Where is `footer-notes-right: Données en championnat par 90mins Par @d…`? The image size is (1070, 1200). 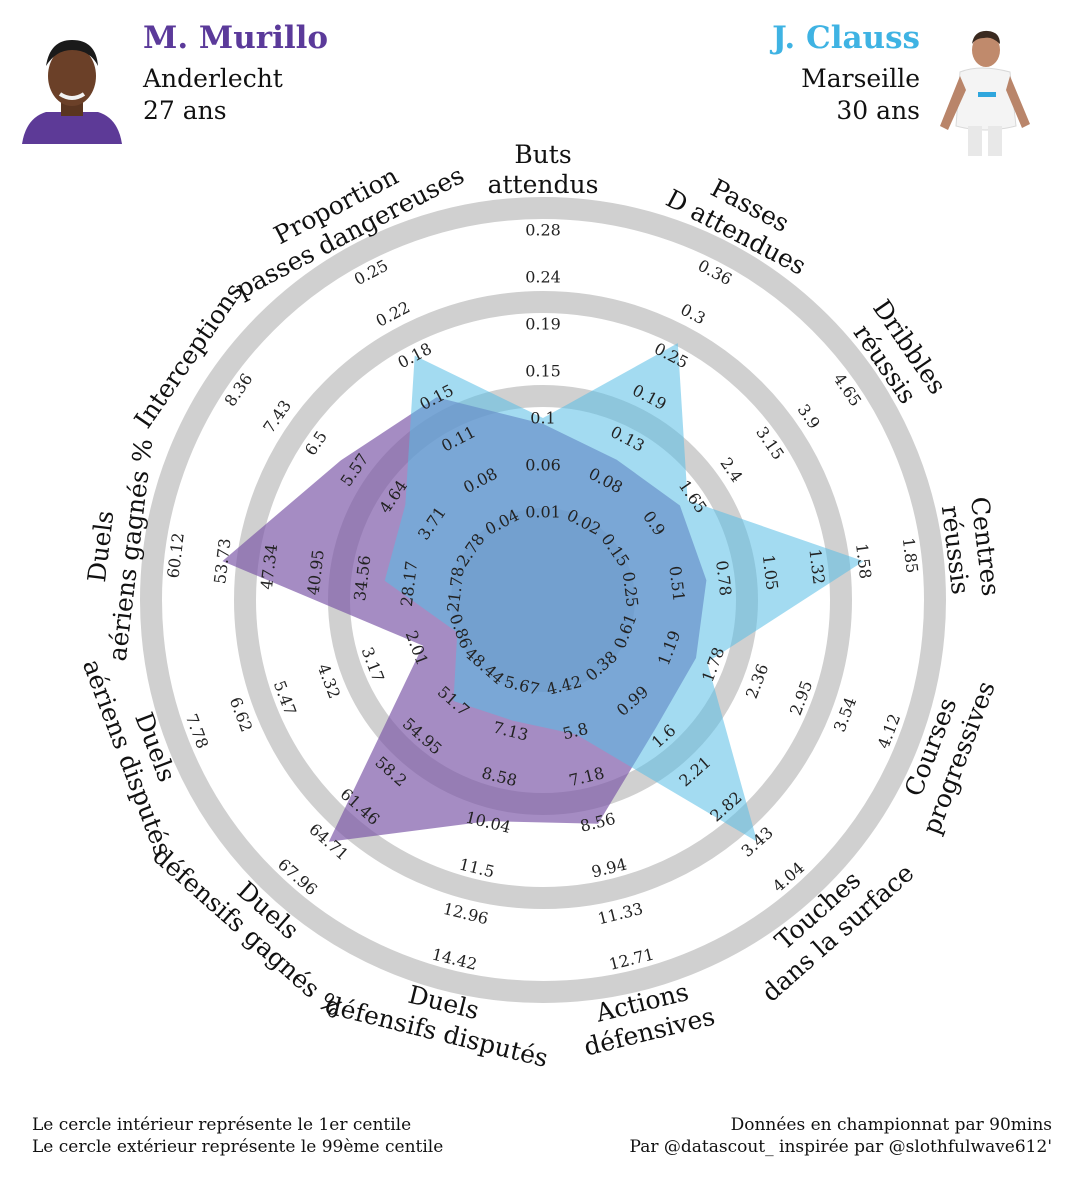 footer-notes-right: Données en championnat par 90mins Par @d… is located at coordinates (841, 1136).